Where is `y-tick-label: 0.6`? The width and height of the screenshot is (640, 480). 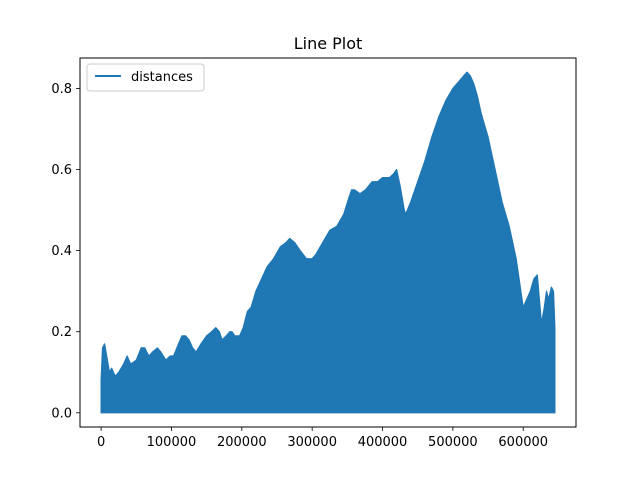
y-tick-label: 0.6 is located at coordinates (61, 170).